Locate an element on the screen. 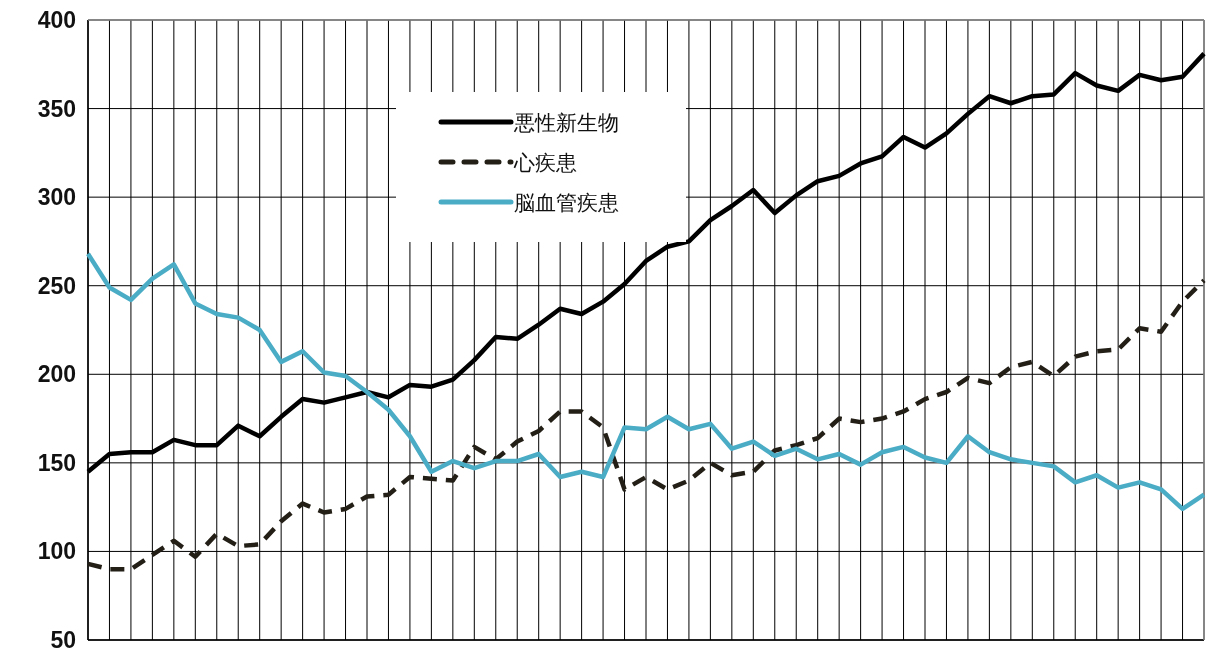 This screenshot has width=1208, height=654. y-tick-label: 300 is located at coordinates (56, 197).